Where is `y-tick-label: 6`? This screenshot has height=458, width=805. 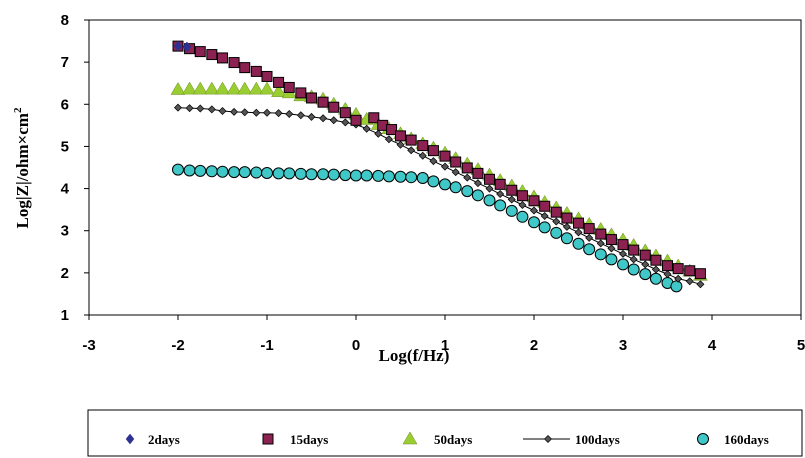
y-tick-label: 6 is located at coordinates (65, 104).